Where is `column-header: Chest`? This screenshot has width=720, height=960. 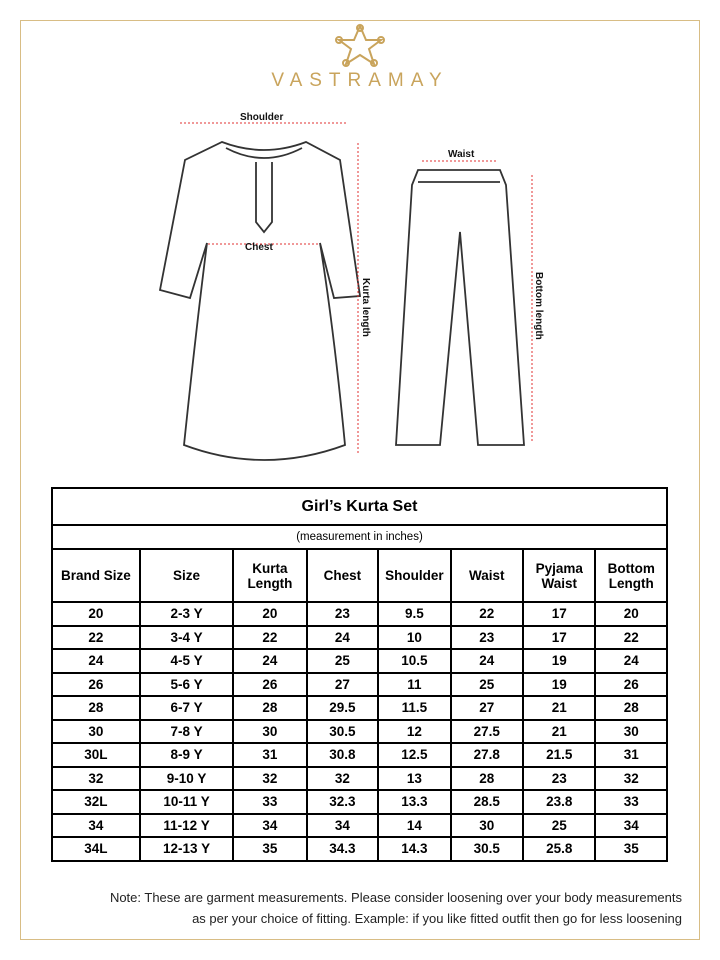
column-header: Chest is located at coordinates (342, 575).